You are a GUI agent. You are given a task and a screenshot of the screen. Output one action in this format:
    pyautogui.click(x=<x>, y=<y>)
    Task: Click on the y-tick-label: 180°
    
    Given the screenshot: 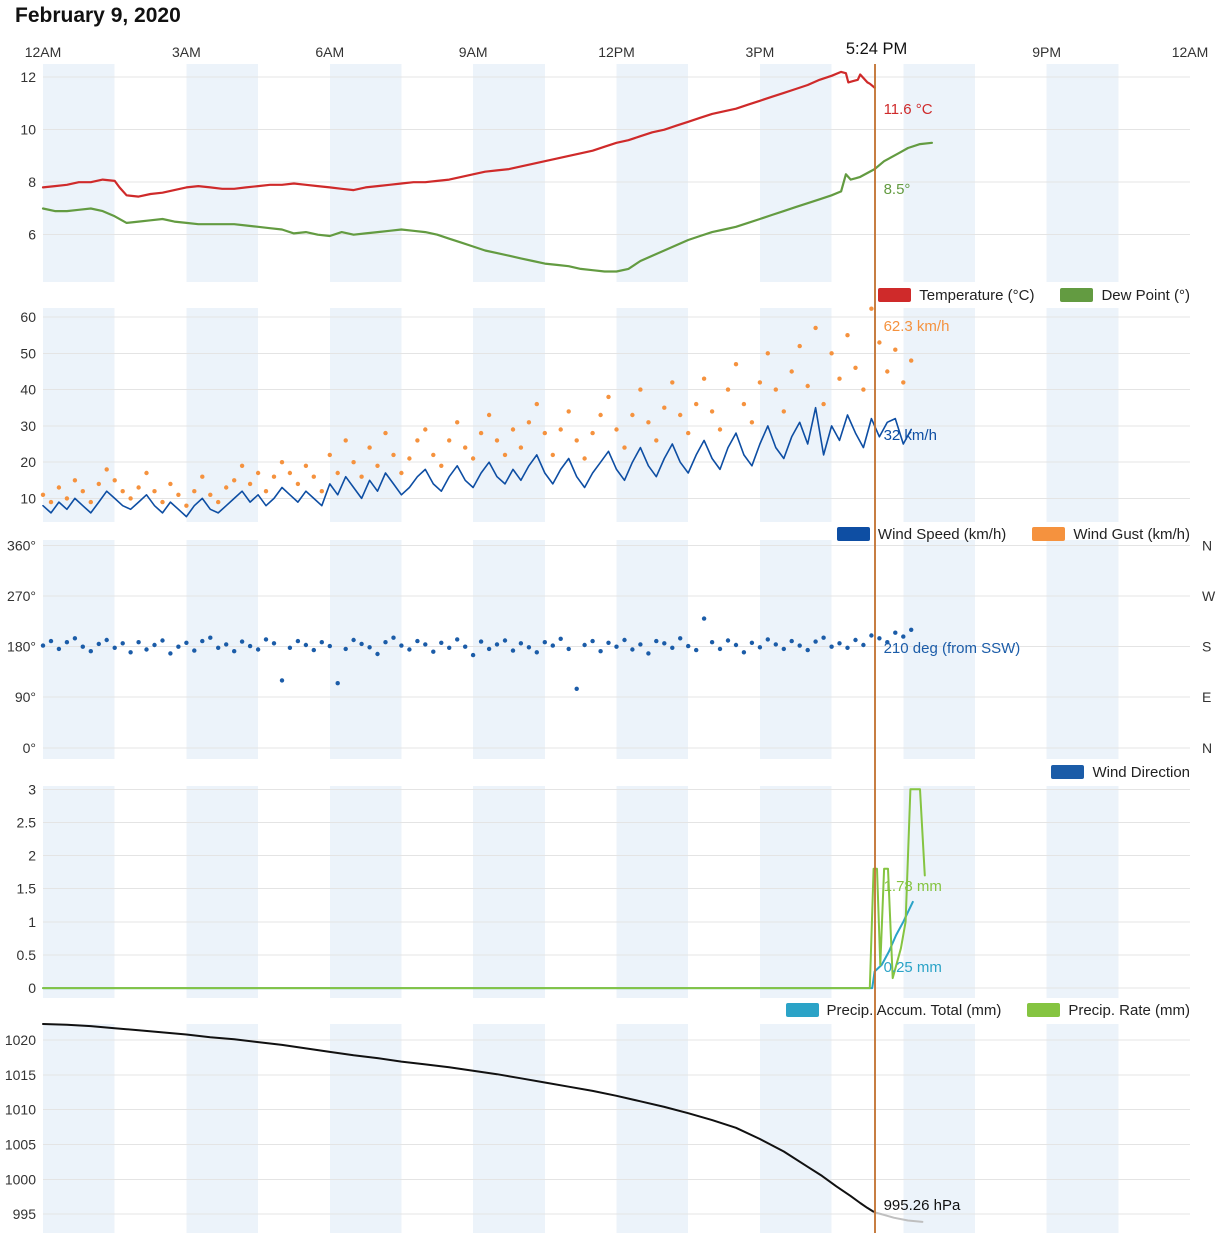 What is the action you would take?
    pyautogui.click(x=21, y=647)
    